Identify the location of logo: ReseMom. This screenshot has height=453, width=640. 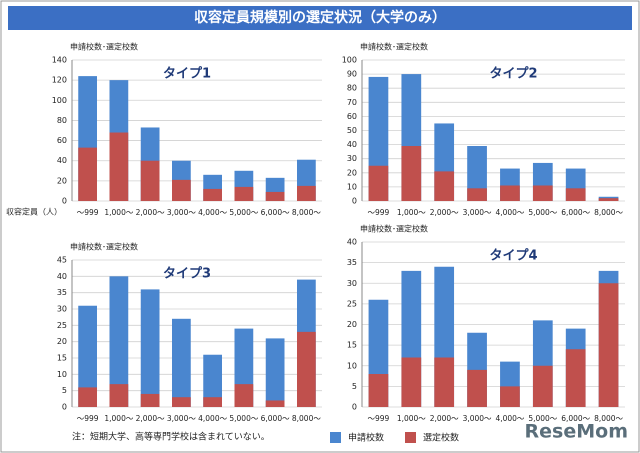
(576, 432).